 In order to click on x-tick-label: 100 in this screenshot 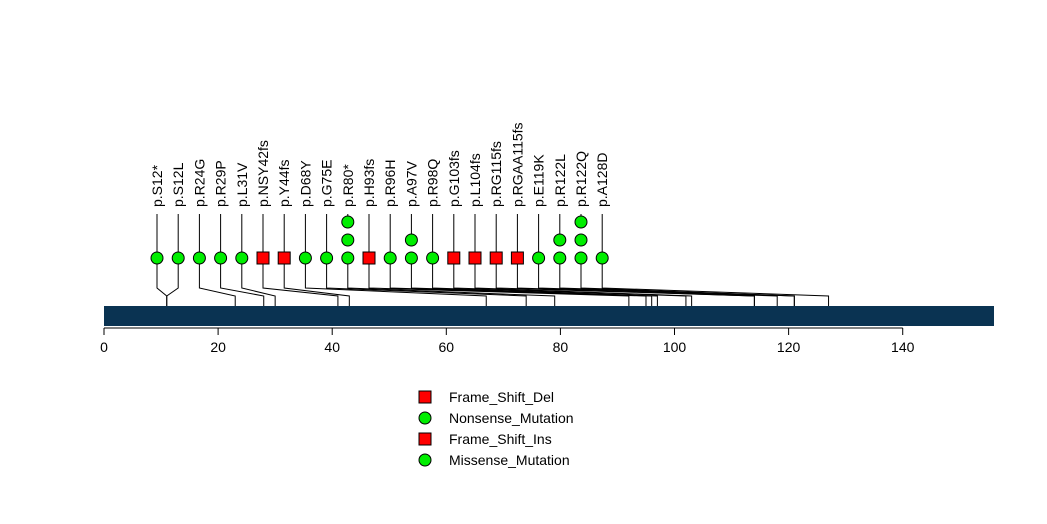, I will do `click(675, 347)`.